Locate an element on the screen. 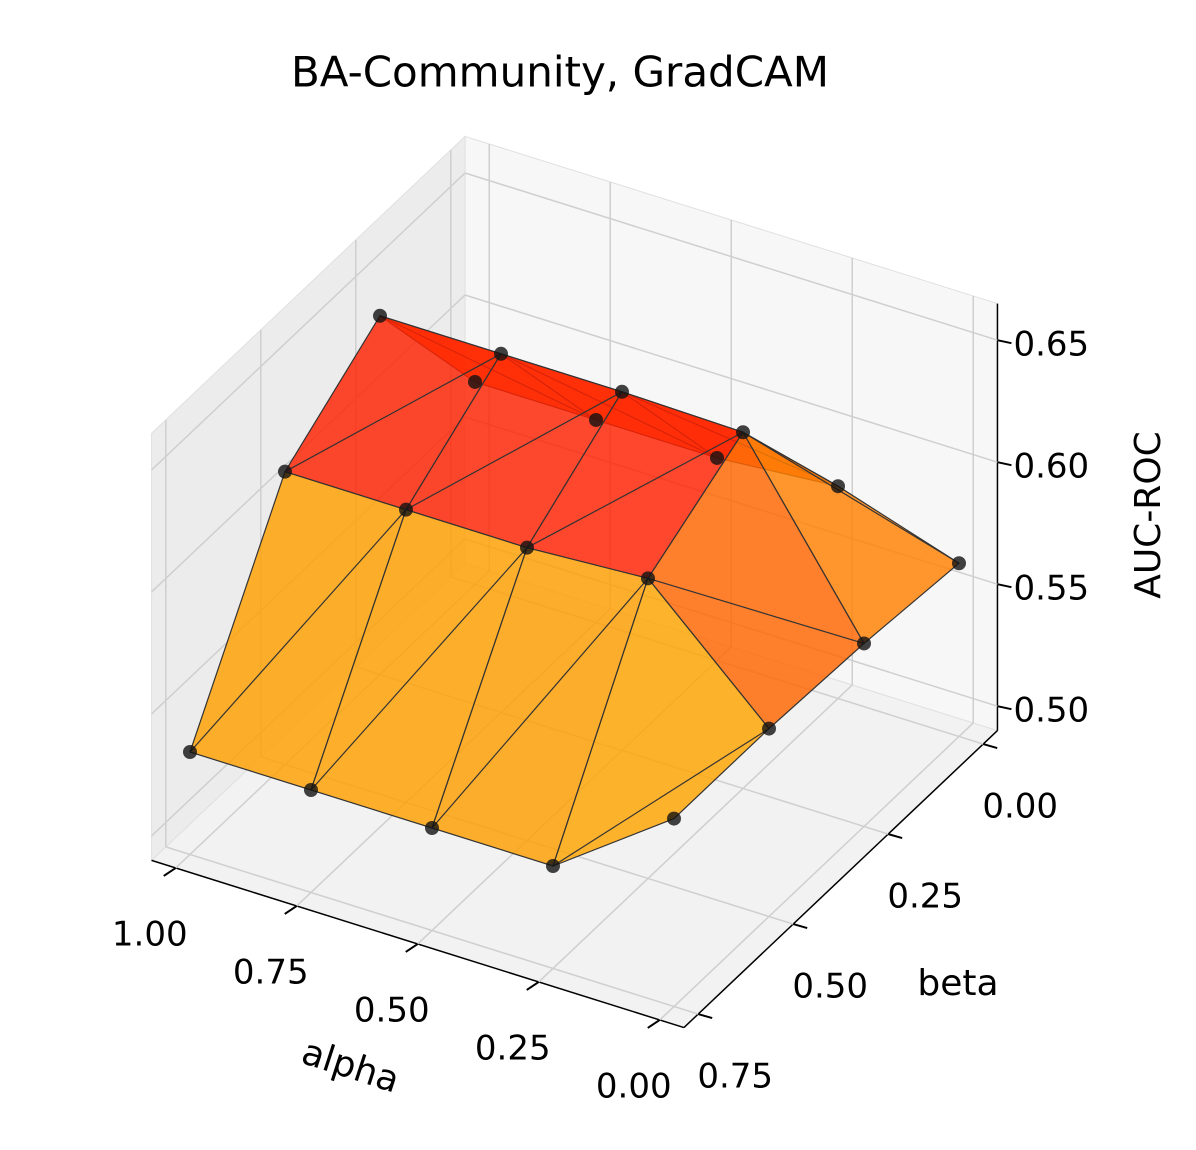 The image size is (1196, 1150). x-tick-label: 0.75 is located at coordinates (271, 972).